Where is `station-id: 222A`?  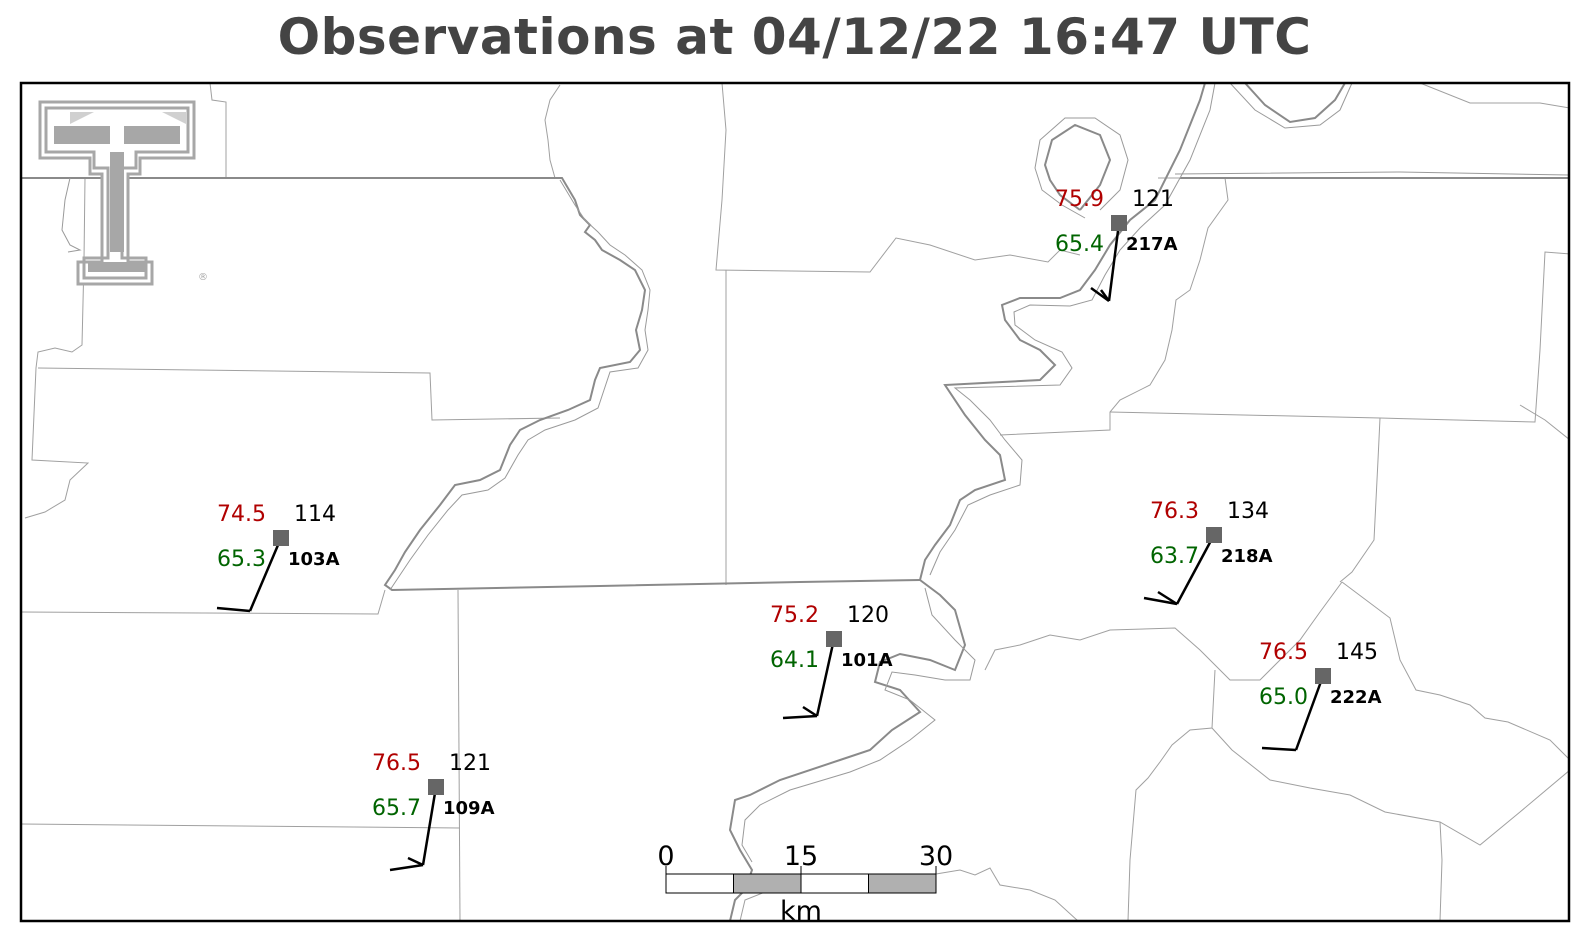 station-id: 222A is located at coordinates (1356, 697).